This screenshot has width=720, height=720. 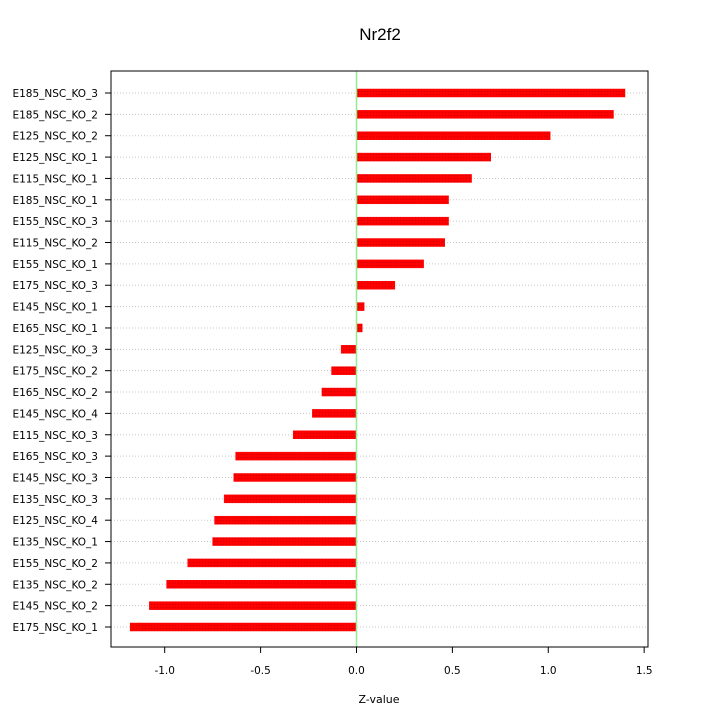 I want to click on category-label: E165_NSC_KO_3, so click(x=55, y=457).